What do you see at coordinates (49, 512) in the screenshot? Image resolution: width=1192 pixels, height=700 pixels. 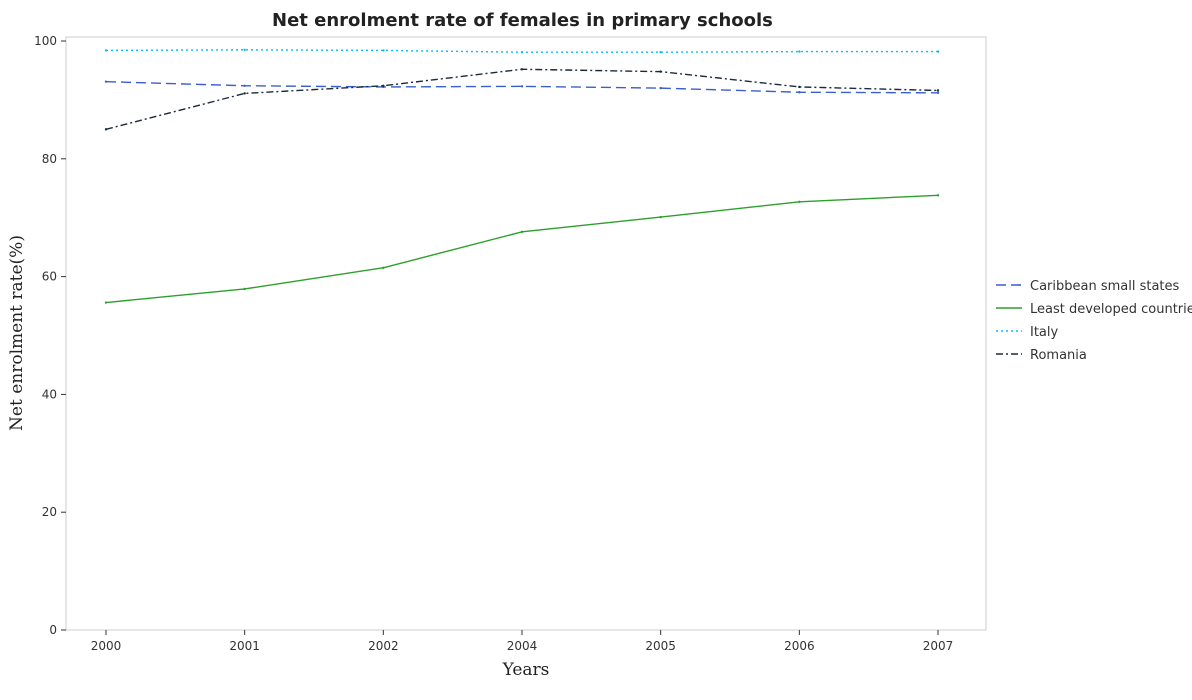 I see `y-tick-label: 20` at bounding box center [49, 512].